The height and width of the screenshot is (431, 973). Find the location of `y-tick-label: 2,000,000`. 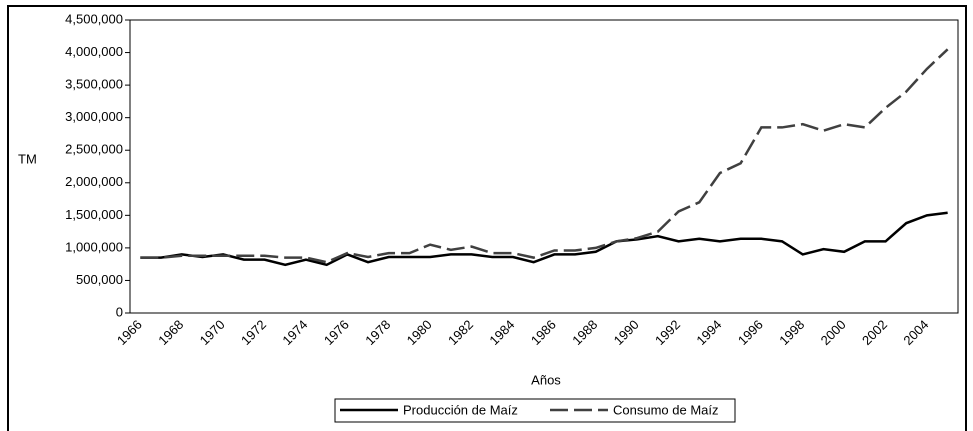

y-tick-label: 2,000,000 is located at coordinates (94, 181).